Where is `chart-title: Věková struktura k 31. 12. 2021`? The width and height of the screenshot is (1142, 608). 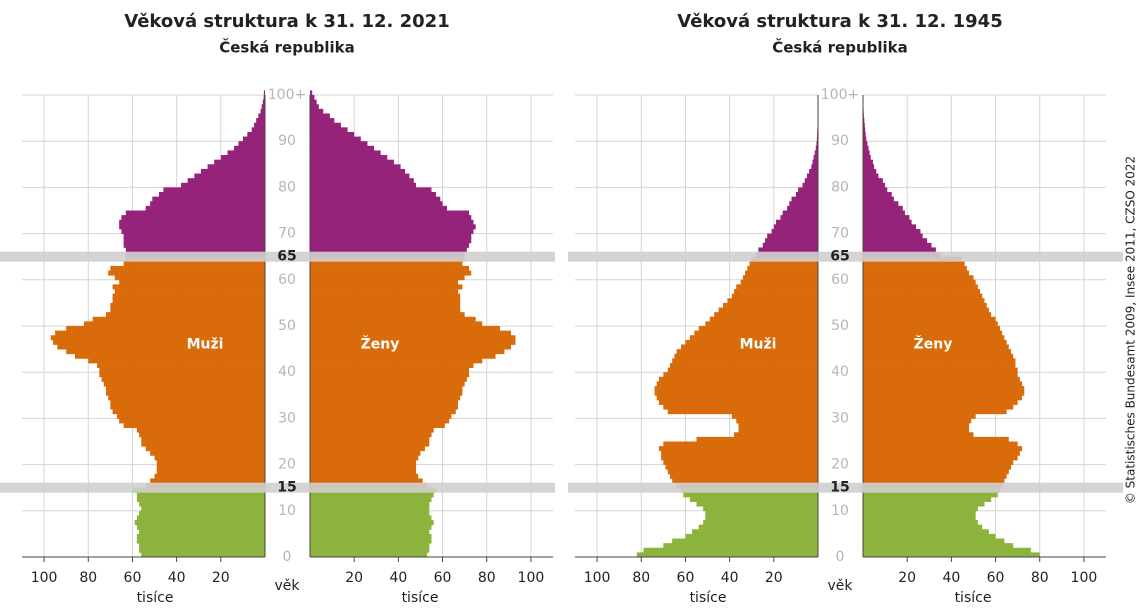 chart-title: Věková struktura k 31. 12. 2021 is located at coordinates (287, 21).